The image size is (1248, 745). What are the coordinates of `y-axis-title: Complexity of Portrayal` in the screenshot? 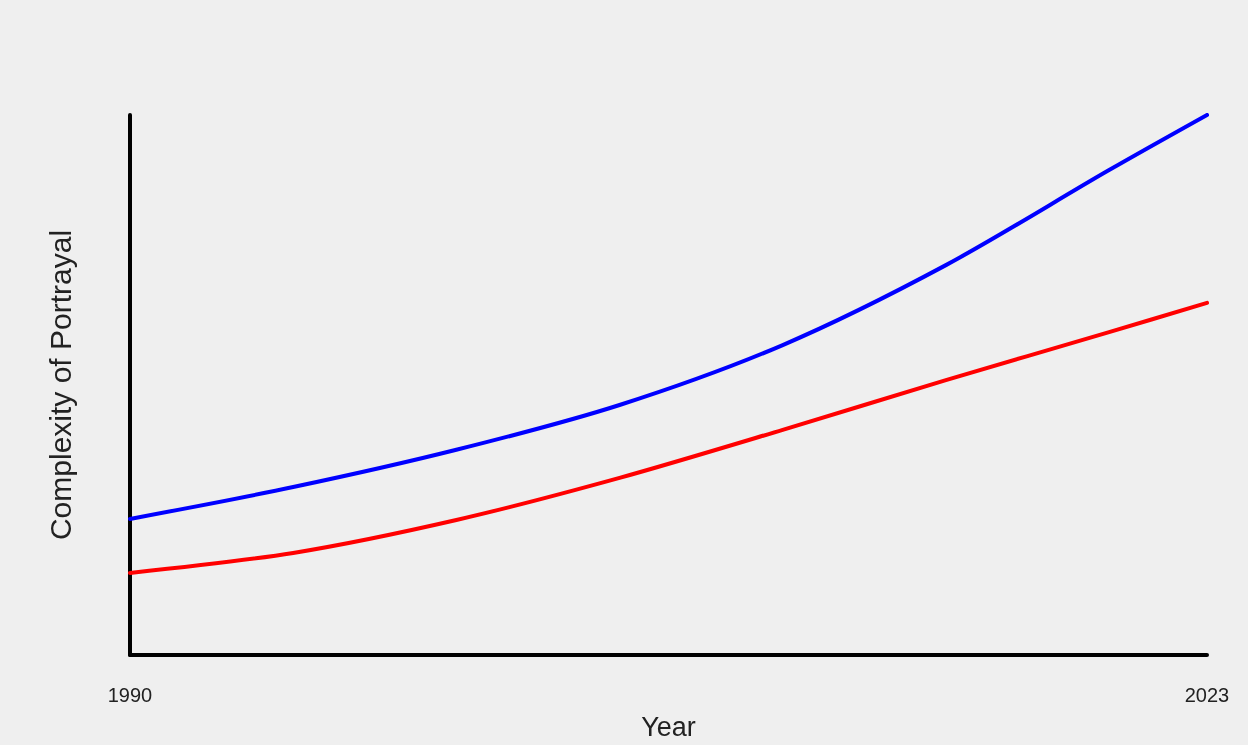 It's located at (60, 385).